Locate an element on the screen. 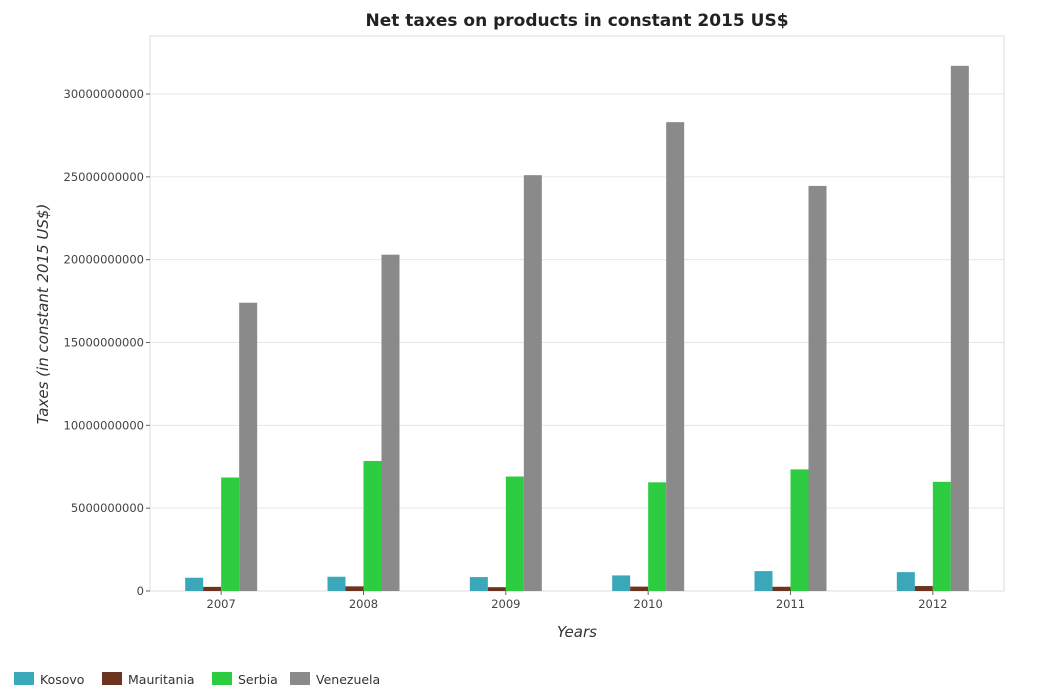 The height and width of the screenshot is (700, 1038). bar-venezuela-2011 is located at coordinates (817, 388).